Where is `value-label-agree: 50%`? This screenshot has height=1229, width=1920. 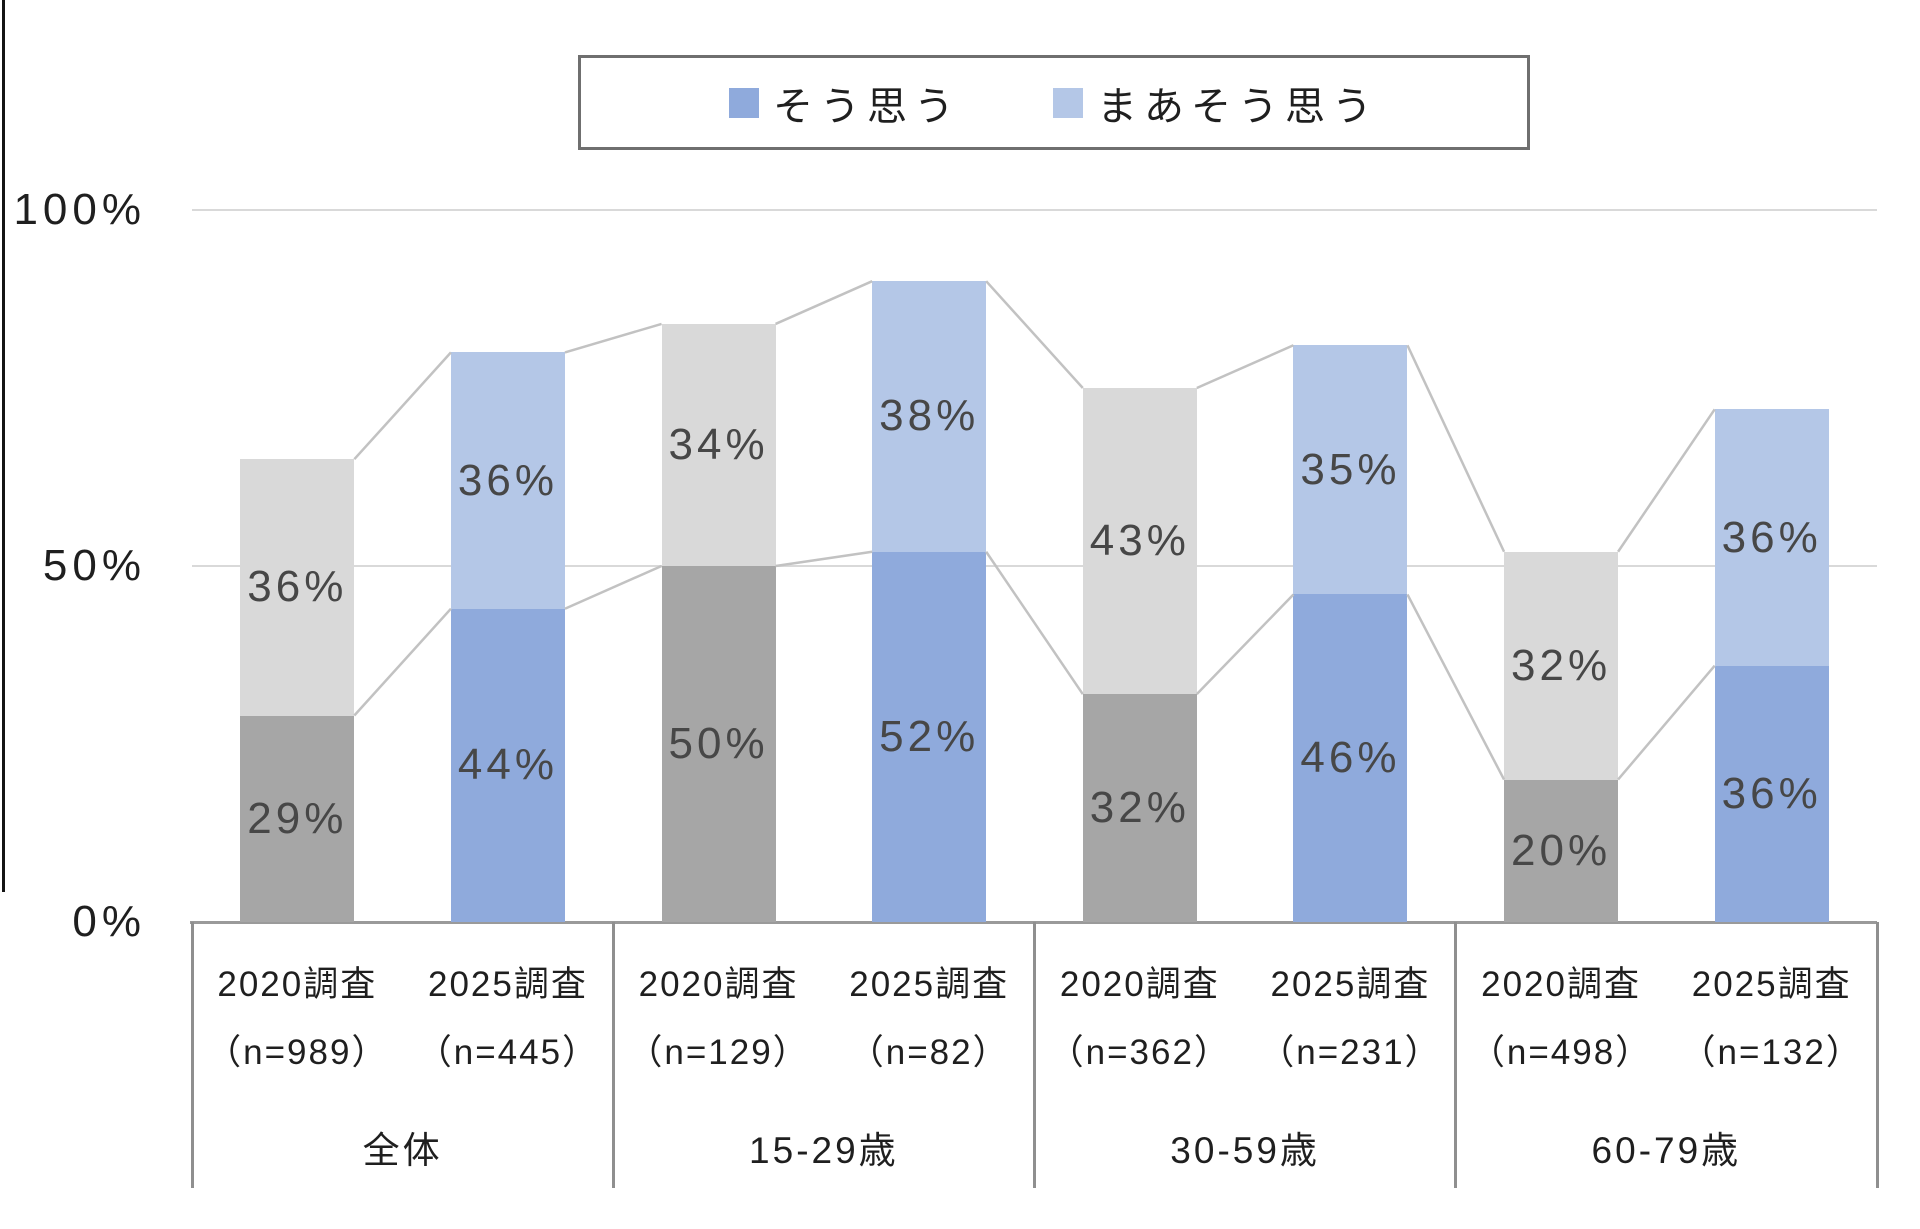
value-label-agree: 50% is located at coordinates (718, 743).